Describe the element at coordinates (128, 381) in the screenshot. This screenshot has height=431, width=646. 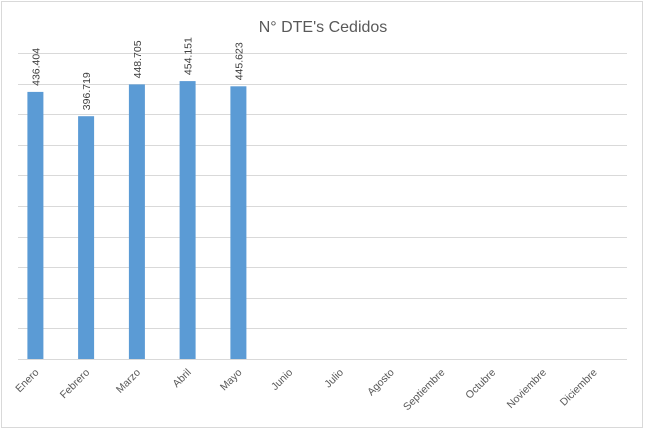
I see `x-tick-marzo: Marzo` at that location.